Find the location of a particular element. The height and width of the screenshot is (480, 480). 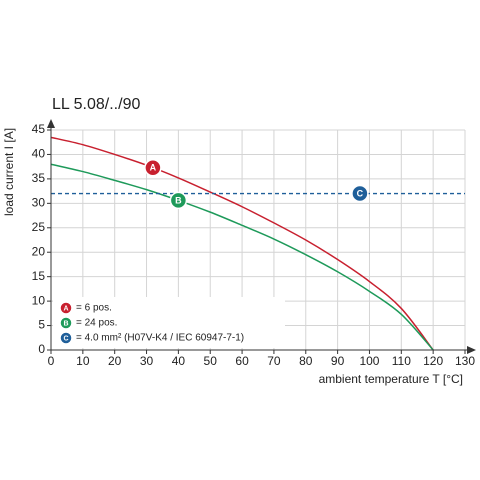

x-tick-label: 20 is located at coordinates (115, 361).